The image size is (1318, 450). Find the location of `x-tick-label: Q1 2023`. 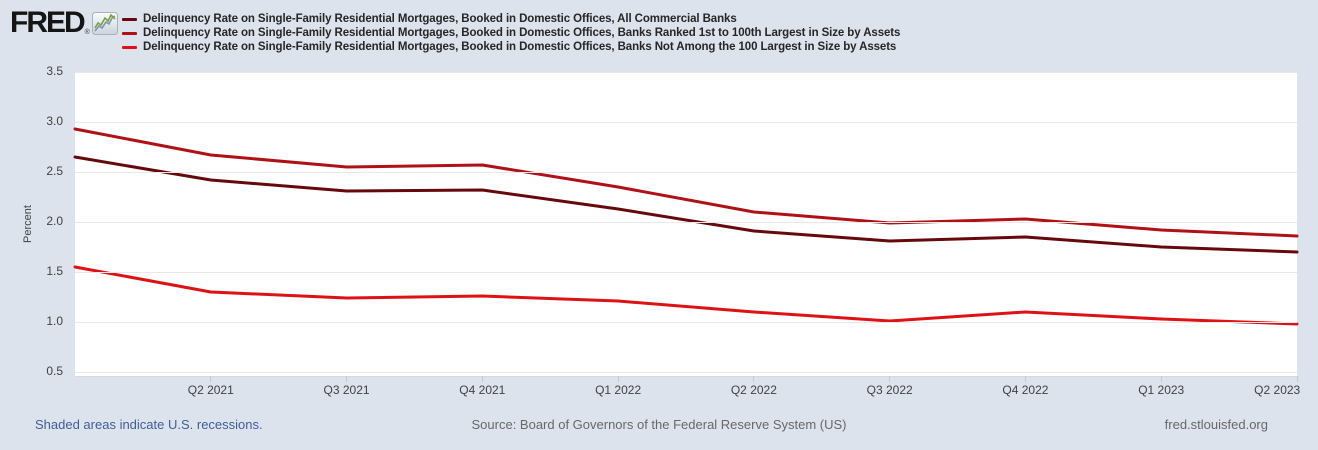

x-tick-label: Q1 2023 is located at coordinates (1161, 390).